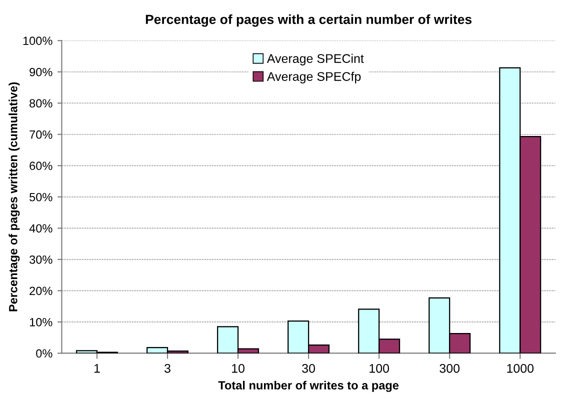 Image resolution: width=561 pixels, height=406 pixels. I want to click on x-tick-label: 30, so click(309, 368).